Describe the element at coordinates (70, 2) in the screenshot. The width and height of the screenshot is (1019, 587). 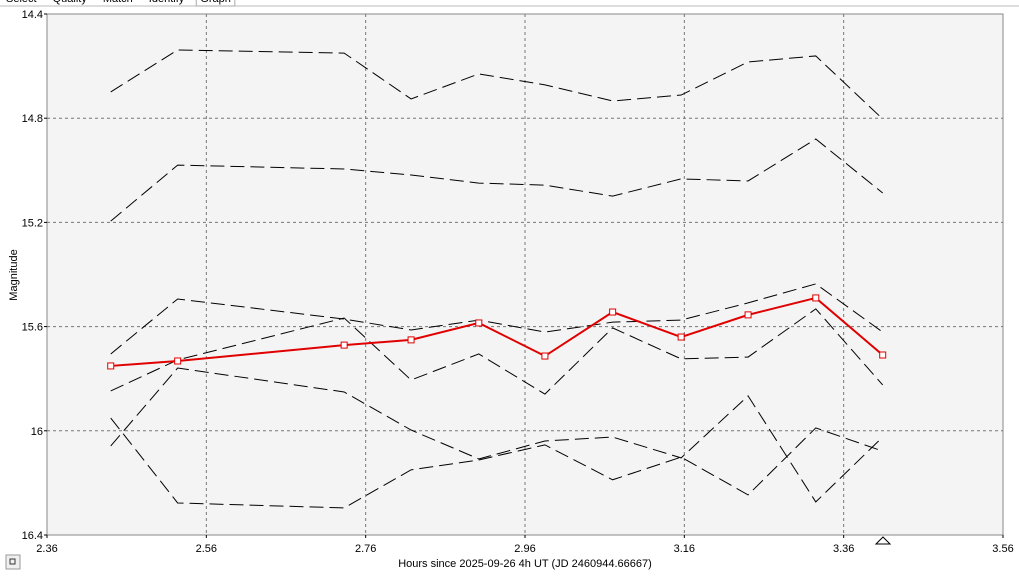
I see `tab: Quality` at that location.